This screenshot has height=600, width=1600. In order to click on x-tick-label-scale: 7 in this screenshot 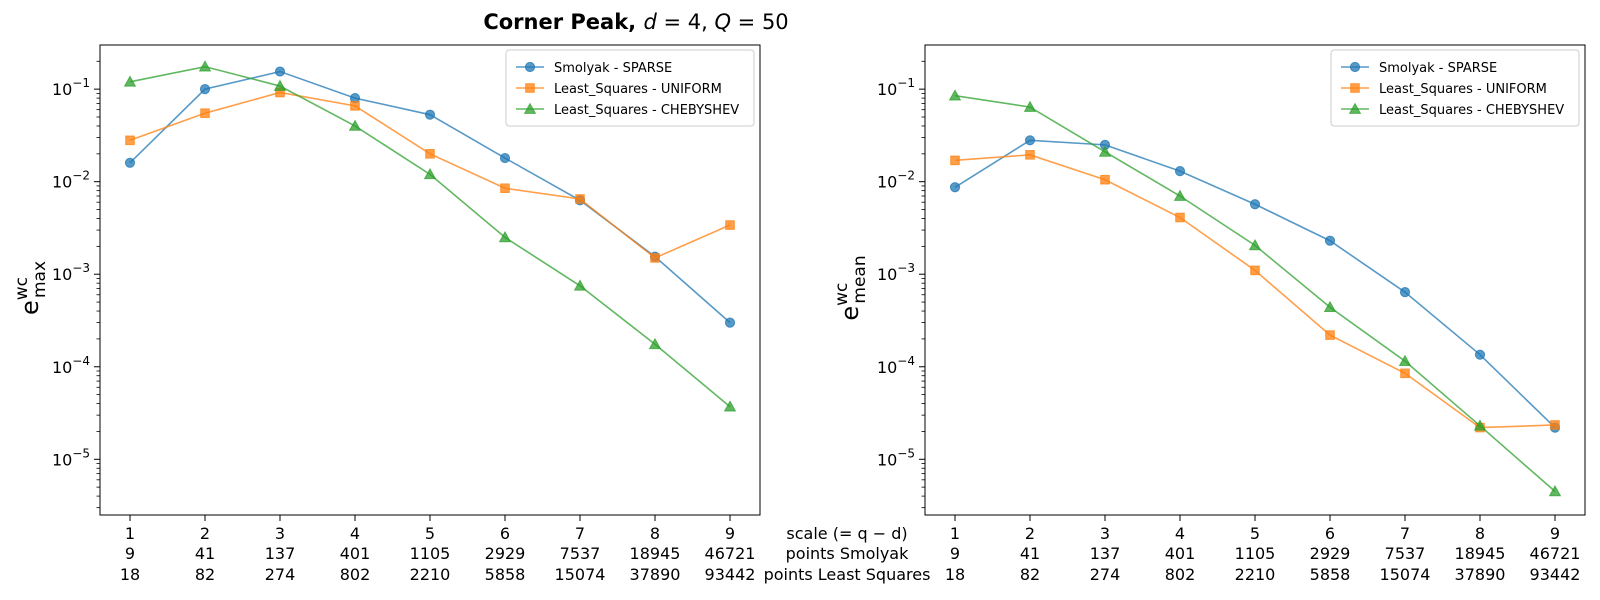, I will do `click(1405, 533)`.